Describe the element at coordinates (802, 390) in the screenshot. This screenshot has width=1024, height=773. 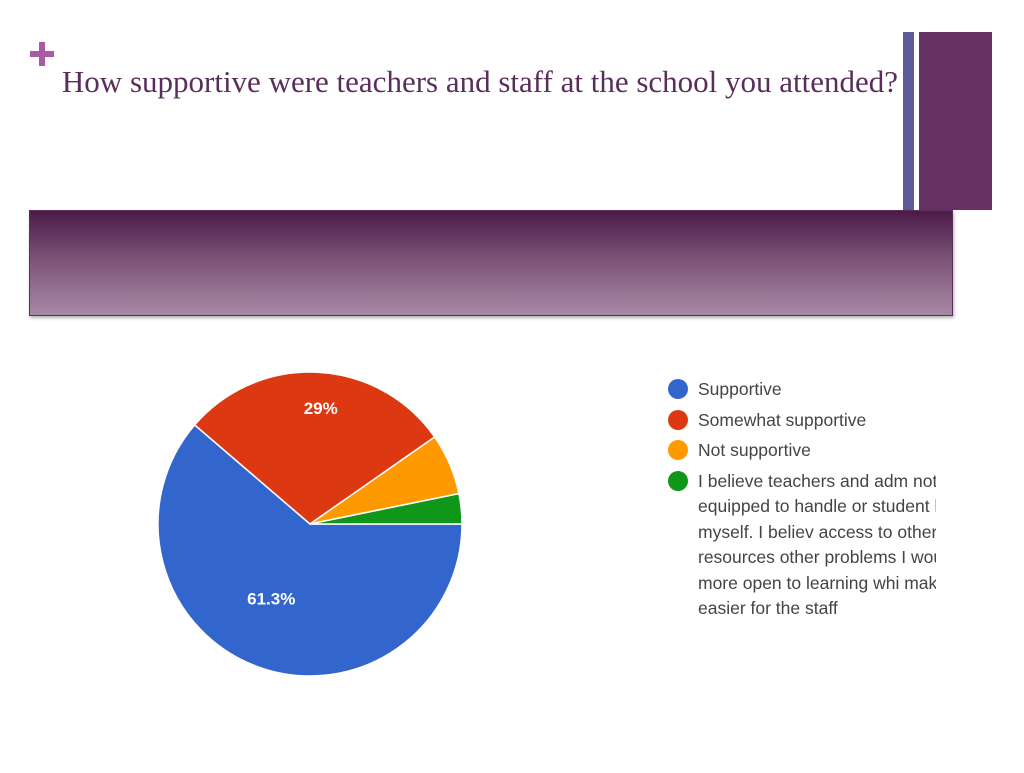
I see `legend-item-0: Supportive` at that location.